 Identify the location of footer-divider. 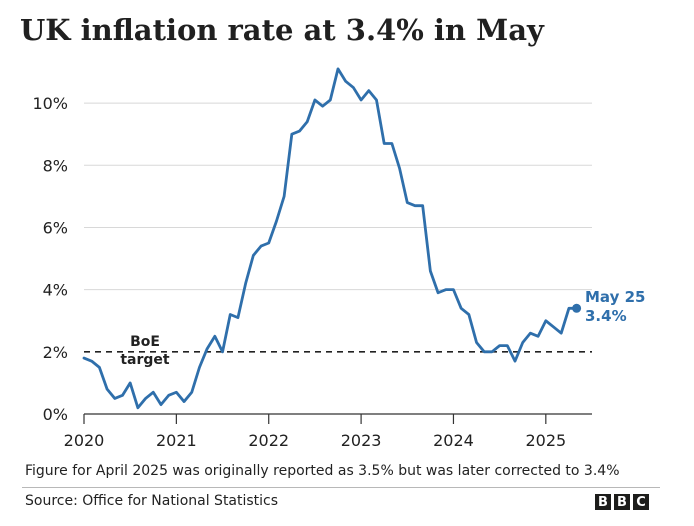
(341, 487).